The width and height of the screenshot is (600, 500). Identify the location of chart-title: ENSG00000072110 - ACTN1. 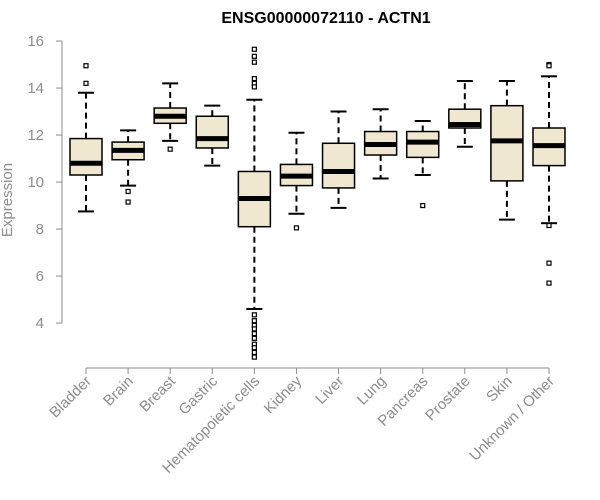
(325, 18).